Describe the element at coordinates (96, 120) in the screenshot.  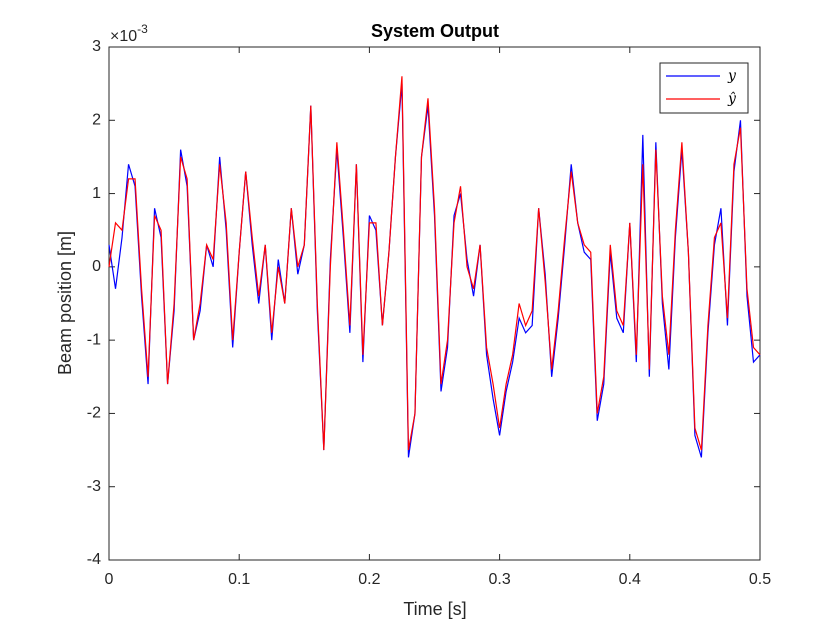
I see `y-tick-label: 2` at that location.